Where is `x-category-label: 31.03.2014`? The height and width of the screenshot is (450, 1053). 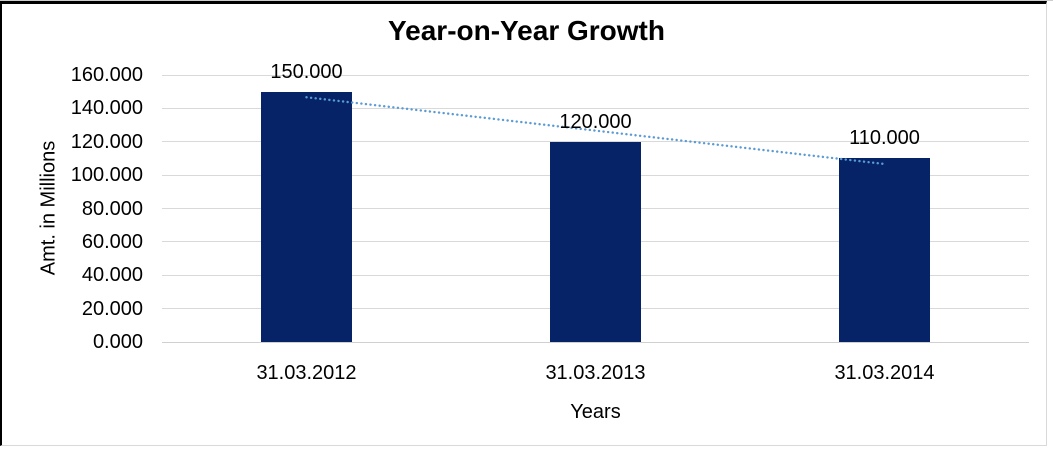 x-category-label: 31.03.2014 is located at coordinates (884, 373).